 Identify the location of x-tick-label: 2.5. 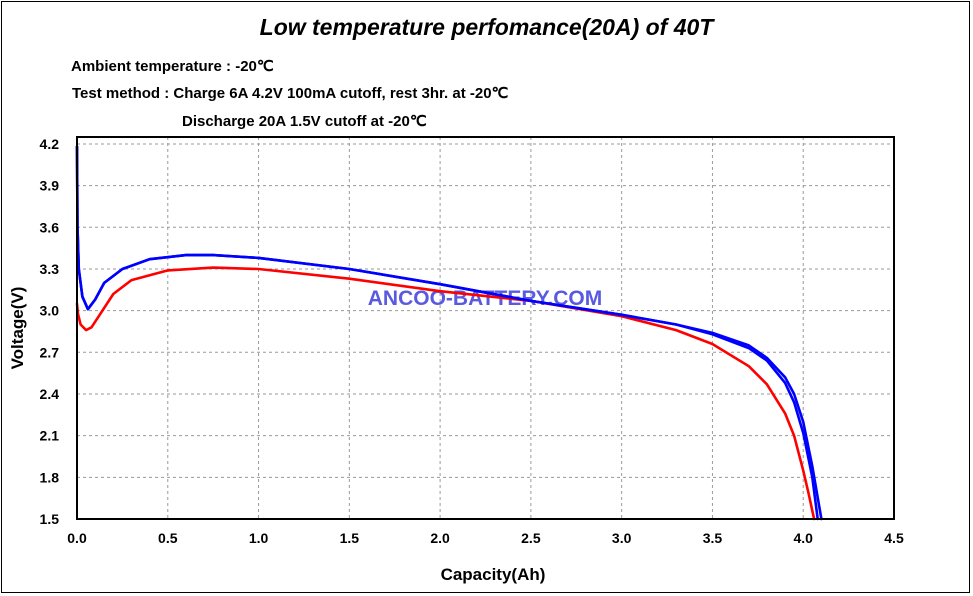
(531, 538).